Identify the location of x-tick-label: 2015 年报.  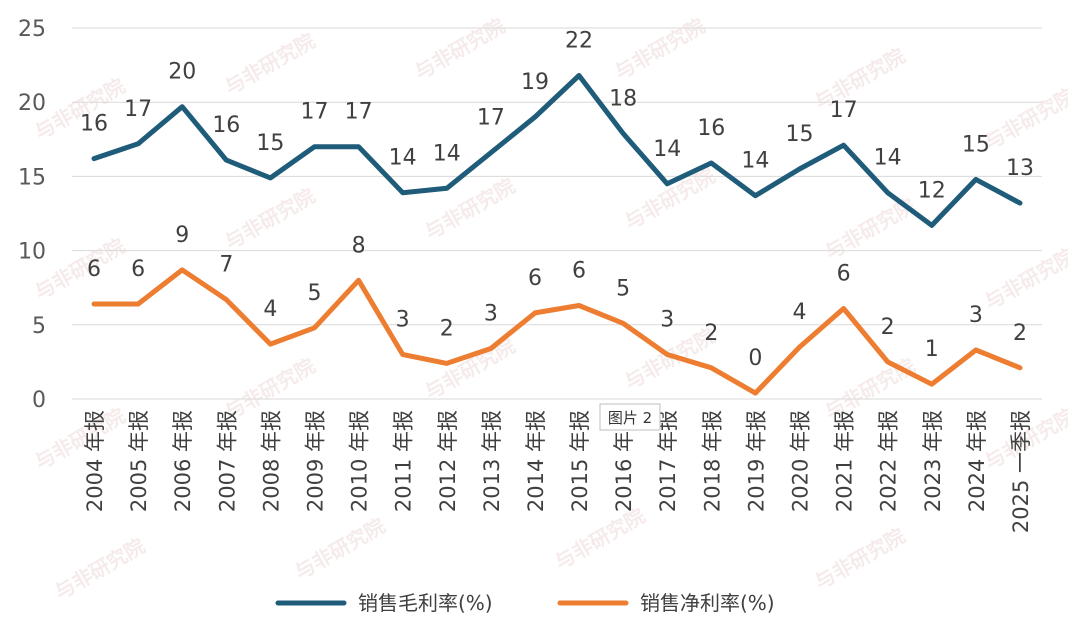
(580, 461).